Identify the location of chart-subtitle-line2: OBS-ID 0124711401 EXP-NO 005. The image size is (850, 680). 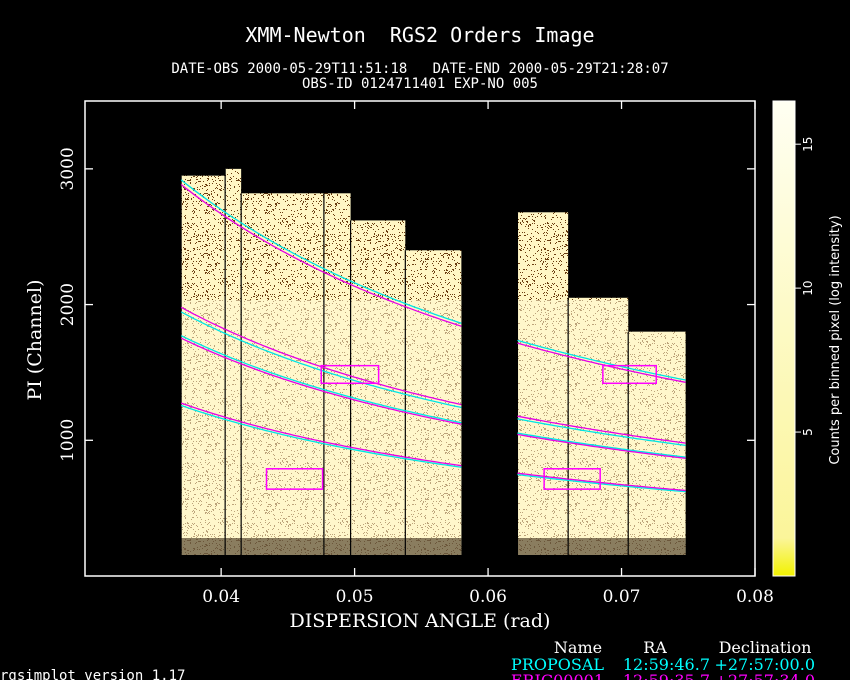
(420, 84).